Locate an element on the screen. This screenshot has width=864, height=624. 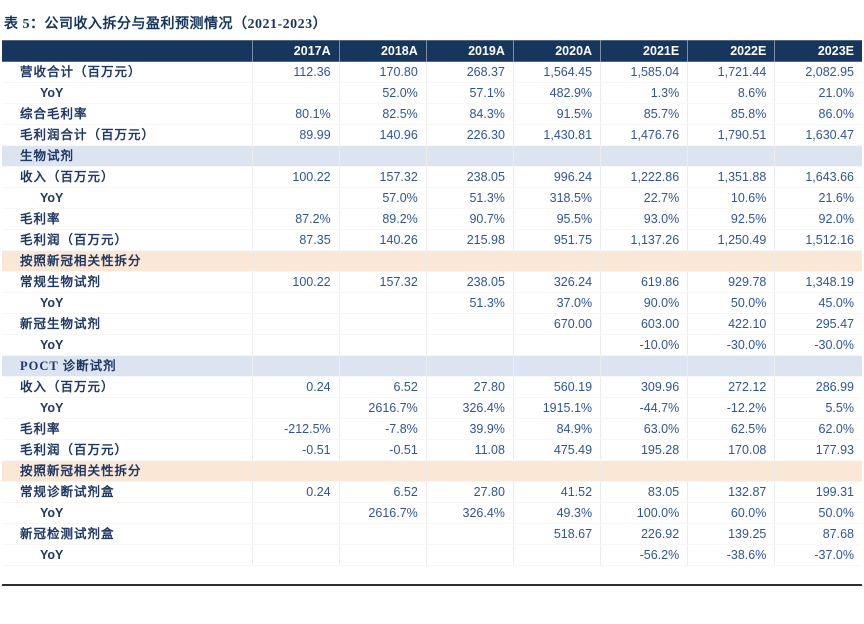
value-cell: 1,137.26 is located at coordinates (644, 240).